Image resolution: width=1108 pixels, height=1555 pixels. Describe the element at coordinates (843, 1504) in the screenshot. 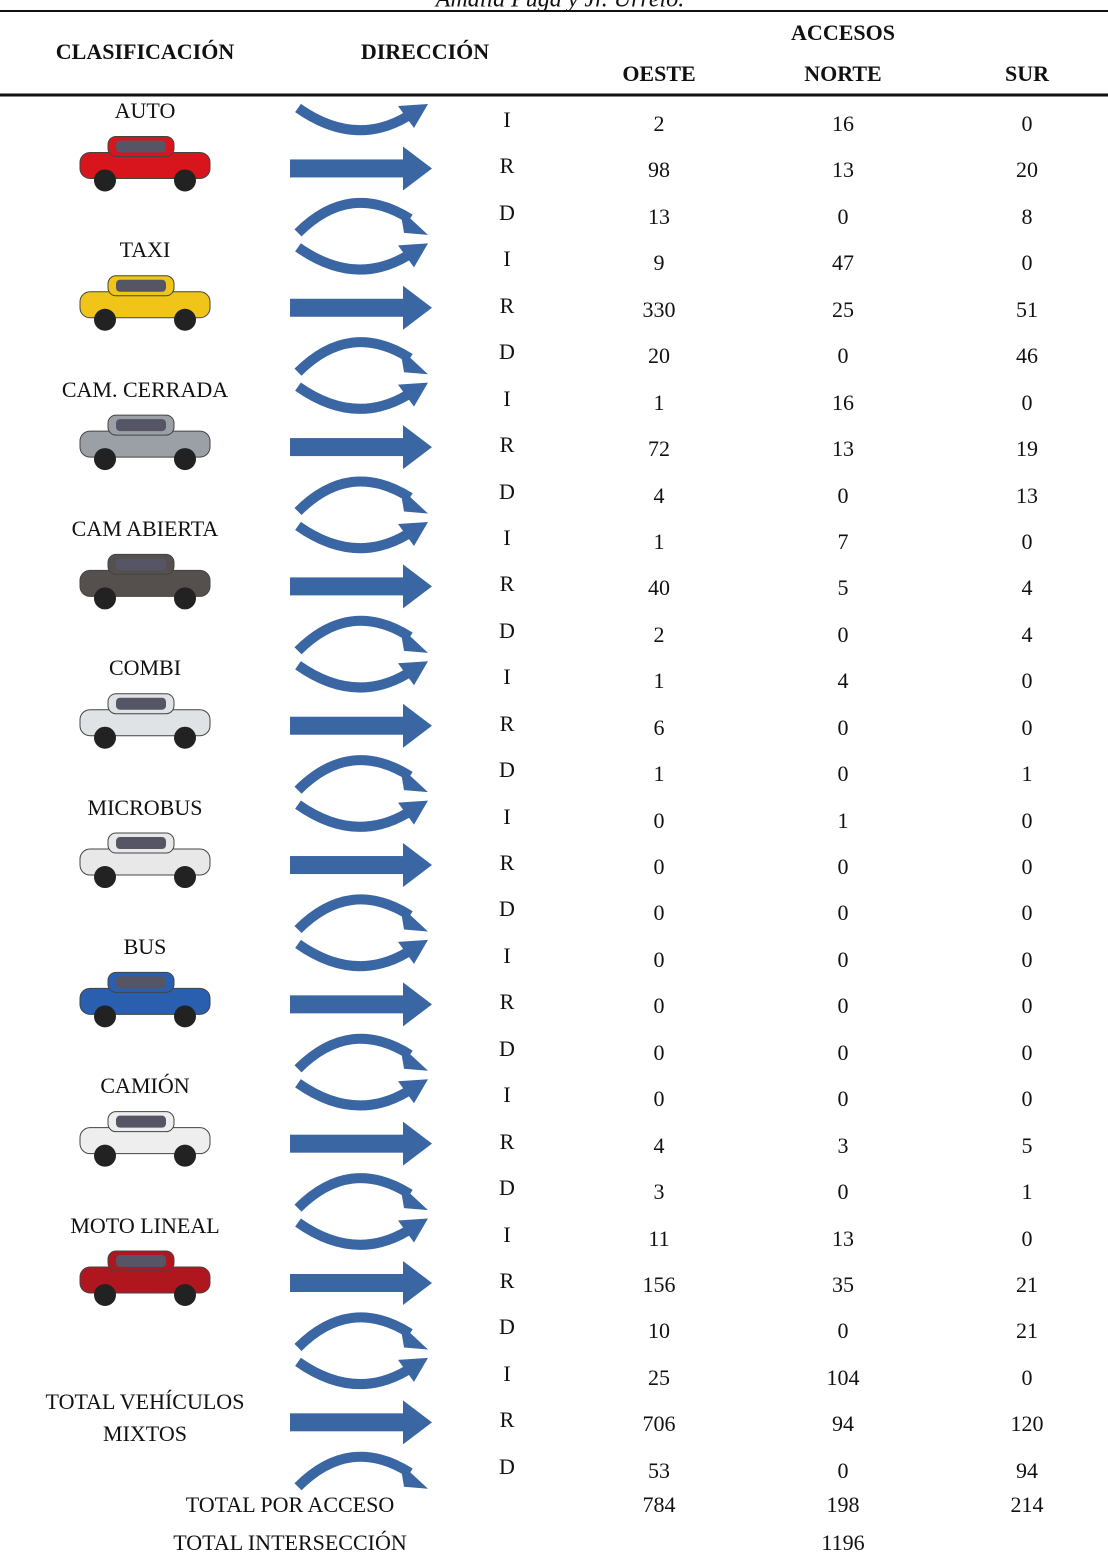

I see `total-access-value: 198` at that location.